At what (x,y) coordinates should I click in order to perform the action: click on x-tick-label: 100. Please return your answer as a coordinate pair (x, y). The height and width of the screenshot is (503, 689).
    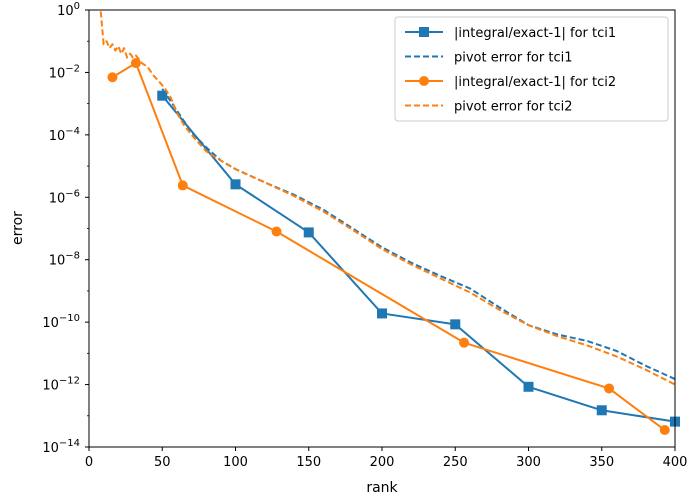
    Looking at the image, I should click on (235, 462).